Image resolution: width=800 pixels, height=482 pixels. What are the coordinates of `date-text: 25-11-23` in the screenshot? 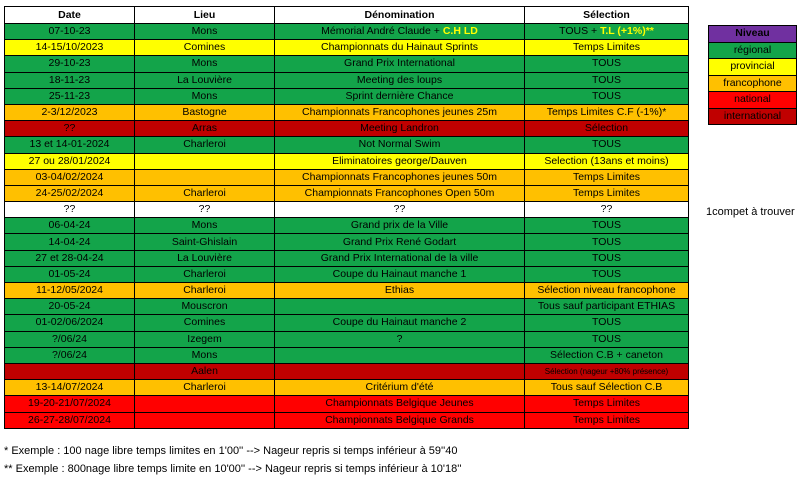 It's located at (69, 95).